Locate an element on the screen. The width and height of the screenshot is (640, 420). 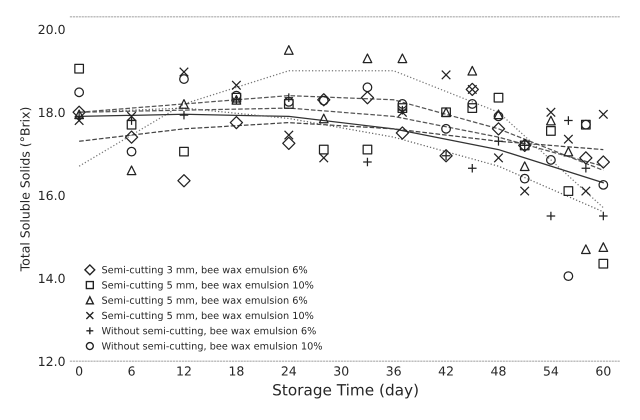
legend-label: Without semi-cutting, bee wax emulsion 6% is located at coordinates (209, 331).